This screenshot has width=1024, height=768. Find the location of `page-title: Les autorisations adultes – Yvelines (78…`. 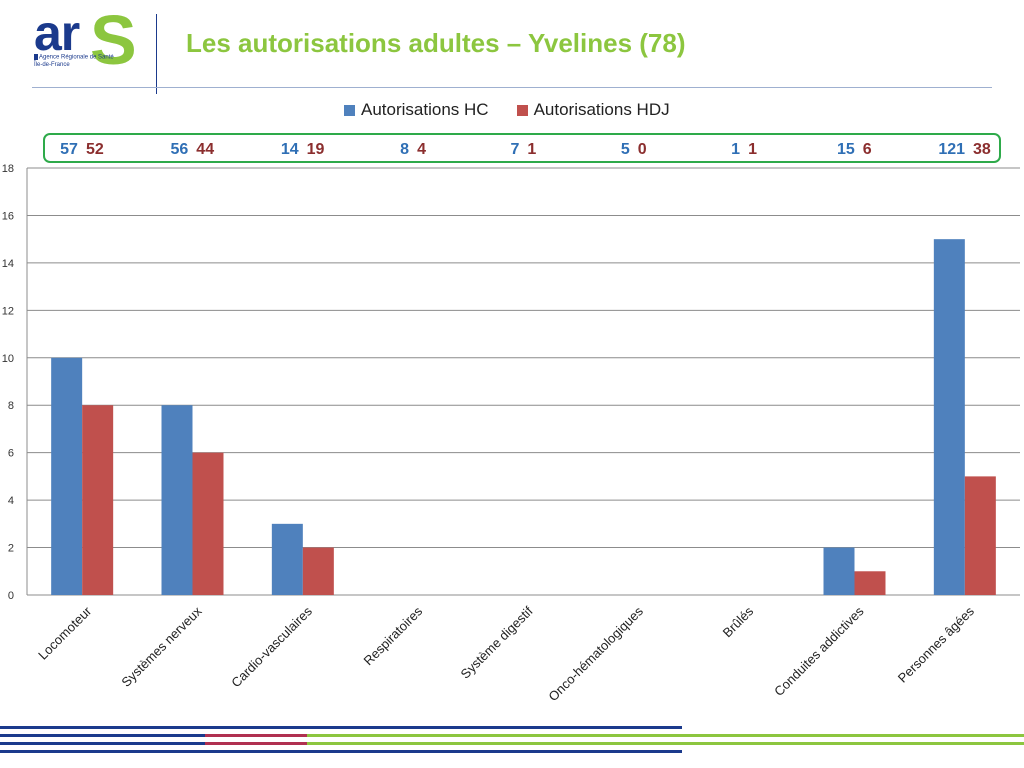

page-title: Les autorisations adultes – Yvelines (78… is located at coordinates (436, 43).